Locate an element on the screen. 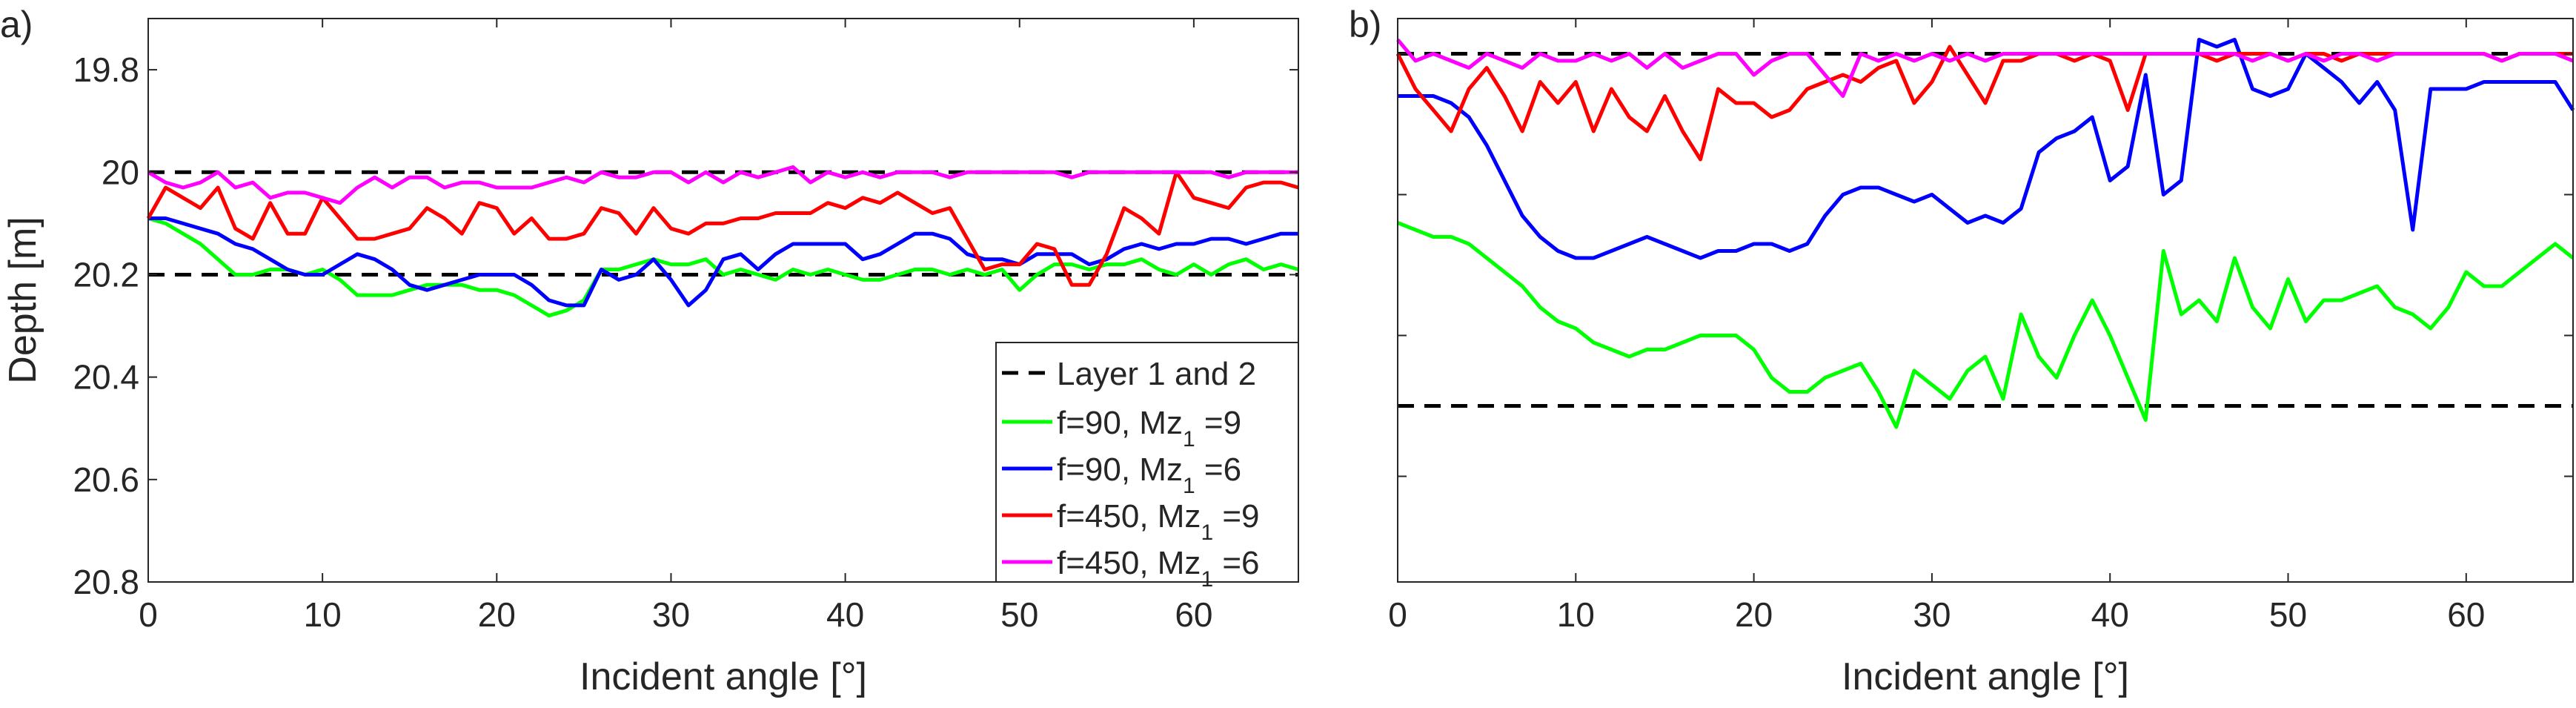 The image size is (2576, 708). panel-b-x-axis-label: Incident angle [°] is located at coordinates (1985, 676).